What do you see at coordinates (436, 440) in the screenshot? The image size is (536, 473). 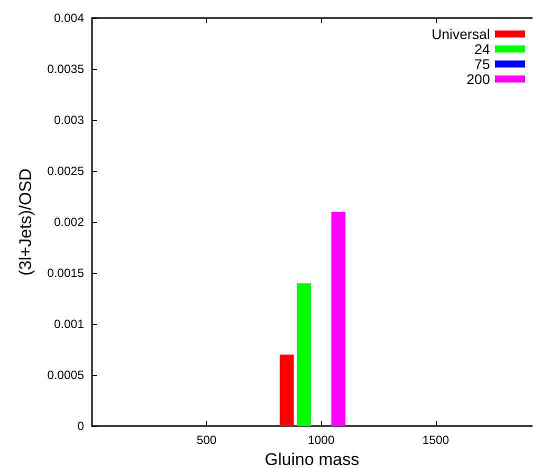 I see `x-tick-label: 1500` at bounding box center [436, 440].